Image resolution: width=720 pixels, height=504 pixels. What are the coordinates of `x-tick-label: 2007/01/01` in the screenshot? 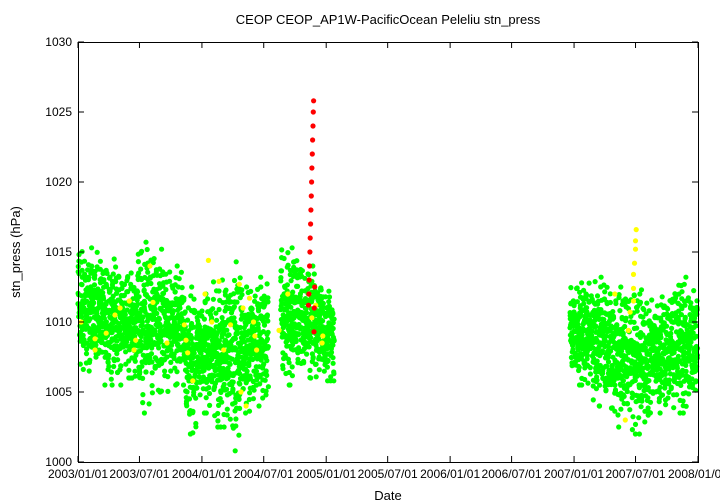 It's located at (574, 474).